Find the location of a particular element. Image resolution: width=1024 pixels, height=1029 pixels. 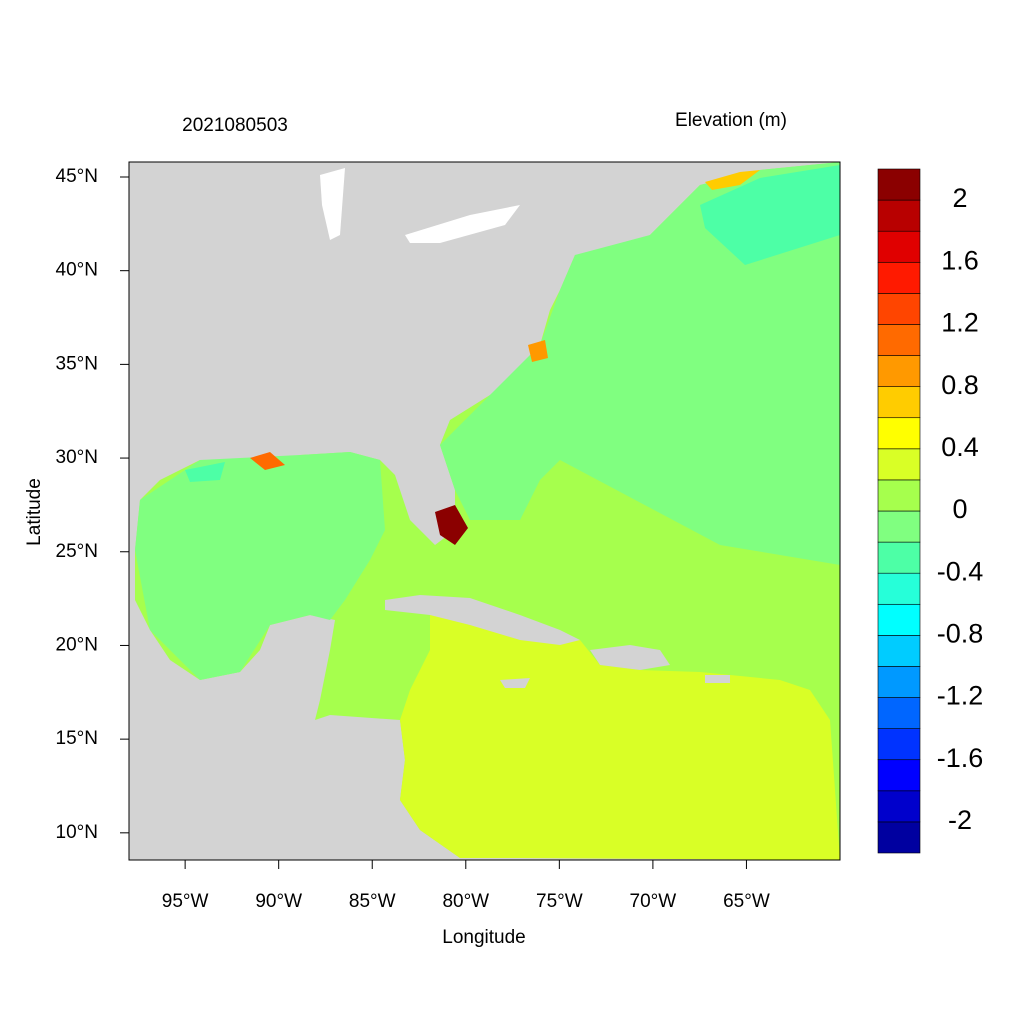

colorbar-tick-label: -0.8 is located at coordinates (960, 633).